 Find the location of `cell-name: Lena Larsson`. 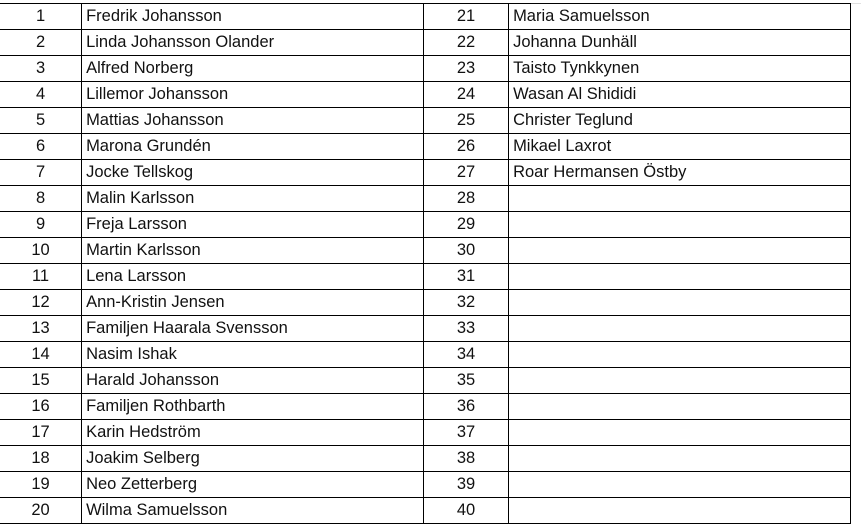

cell-name: Lena Larsson is located at coordinates (253, 276).